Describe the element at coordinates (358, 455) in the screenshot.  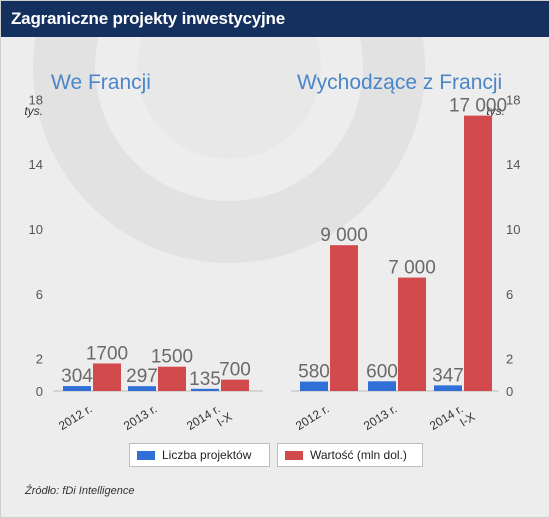
I see `legend-label-value: Wartość (mln dol.)` at that location.